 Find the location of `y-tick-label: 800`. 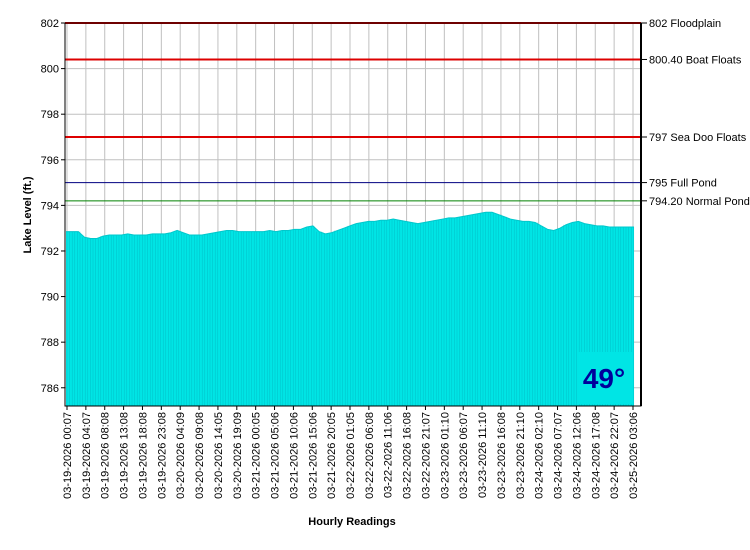

y-tick-label: 800 is located at coordinates (50, 70).